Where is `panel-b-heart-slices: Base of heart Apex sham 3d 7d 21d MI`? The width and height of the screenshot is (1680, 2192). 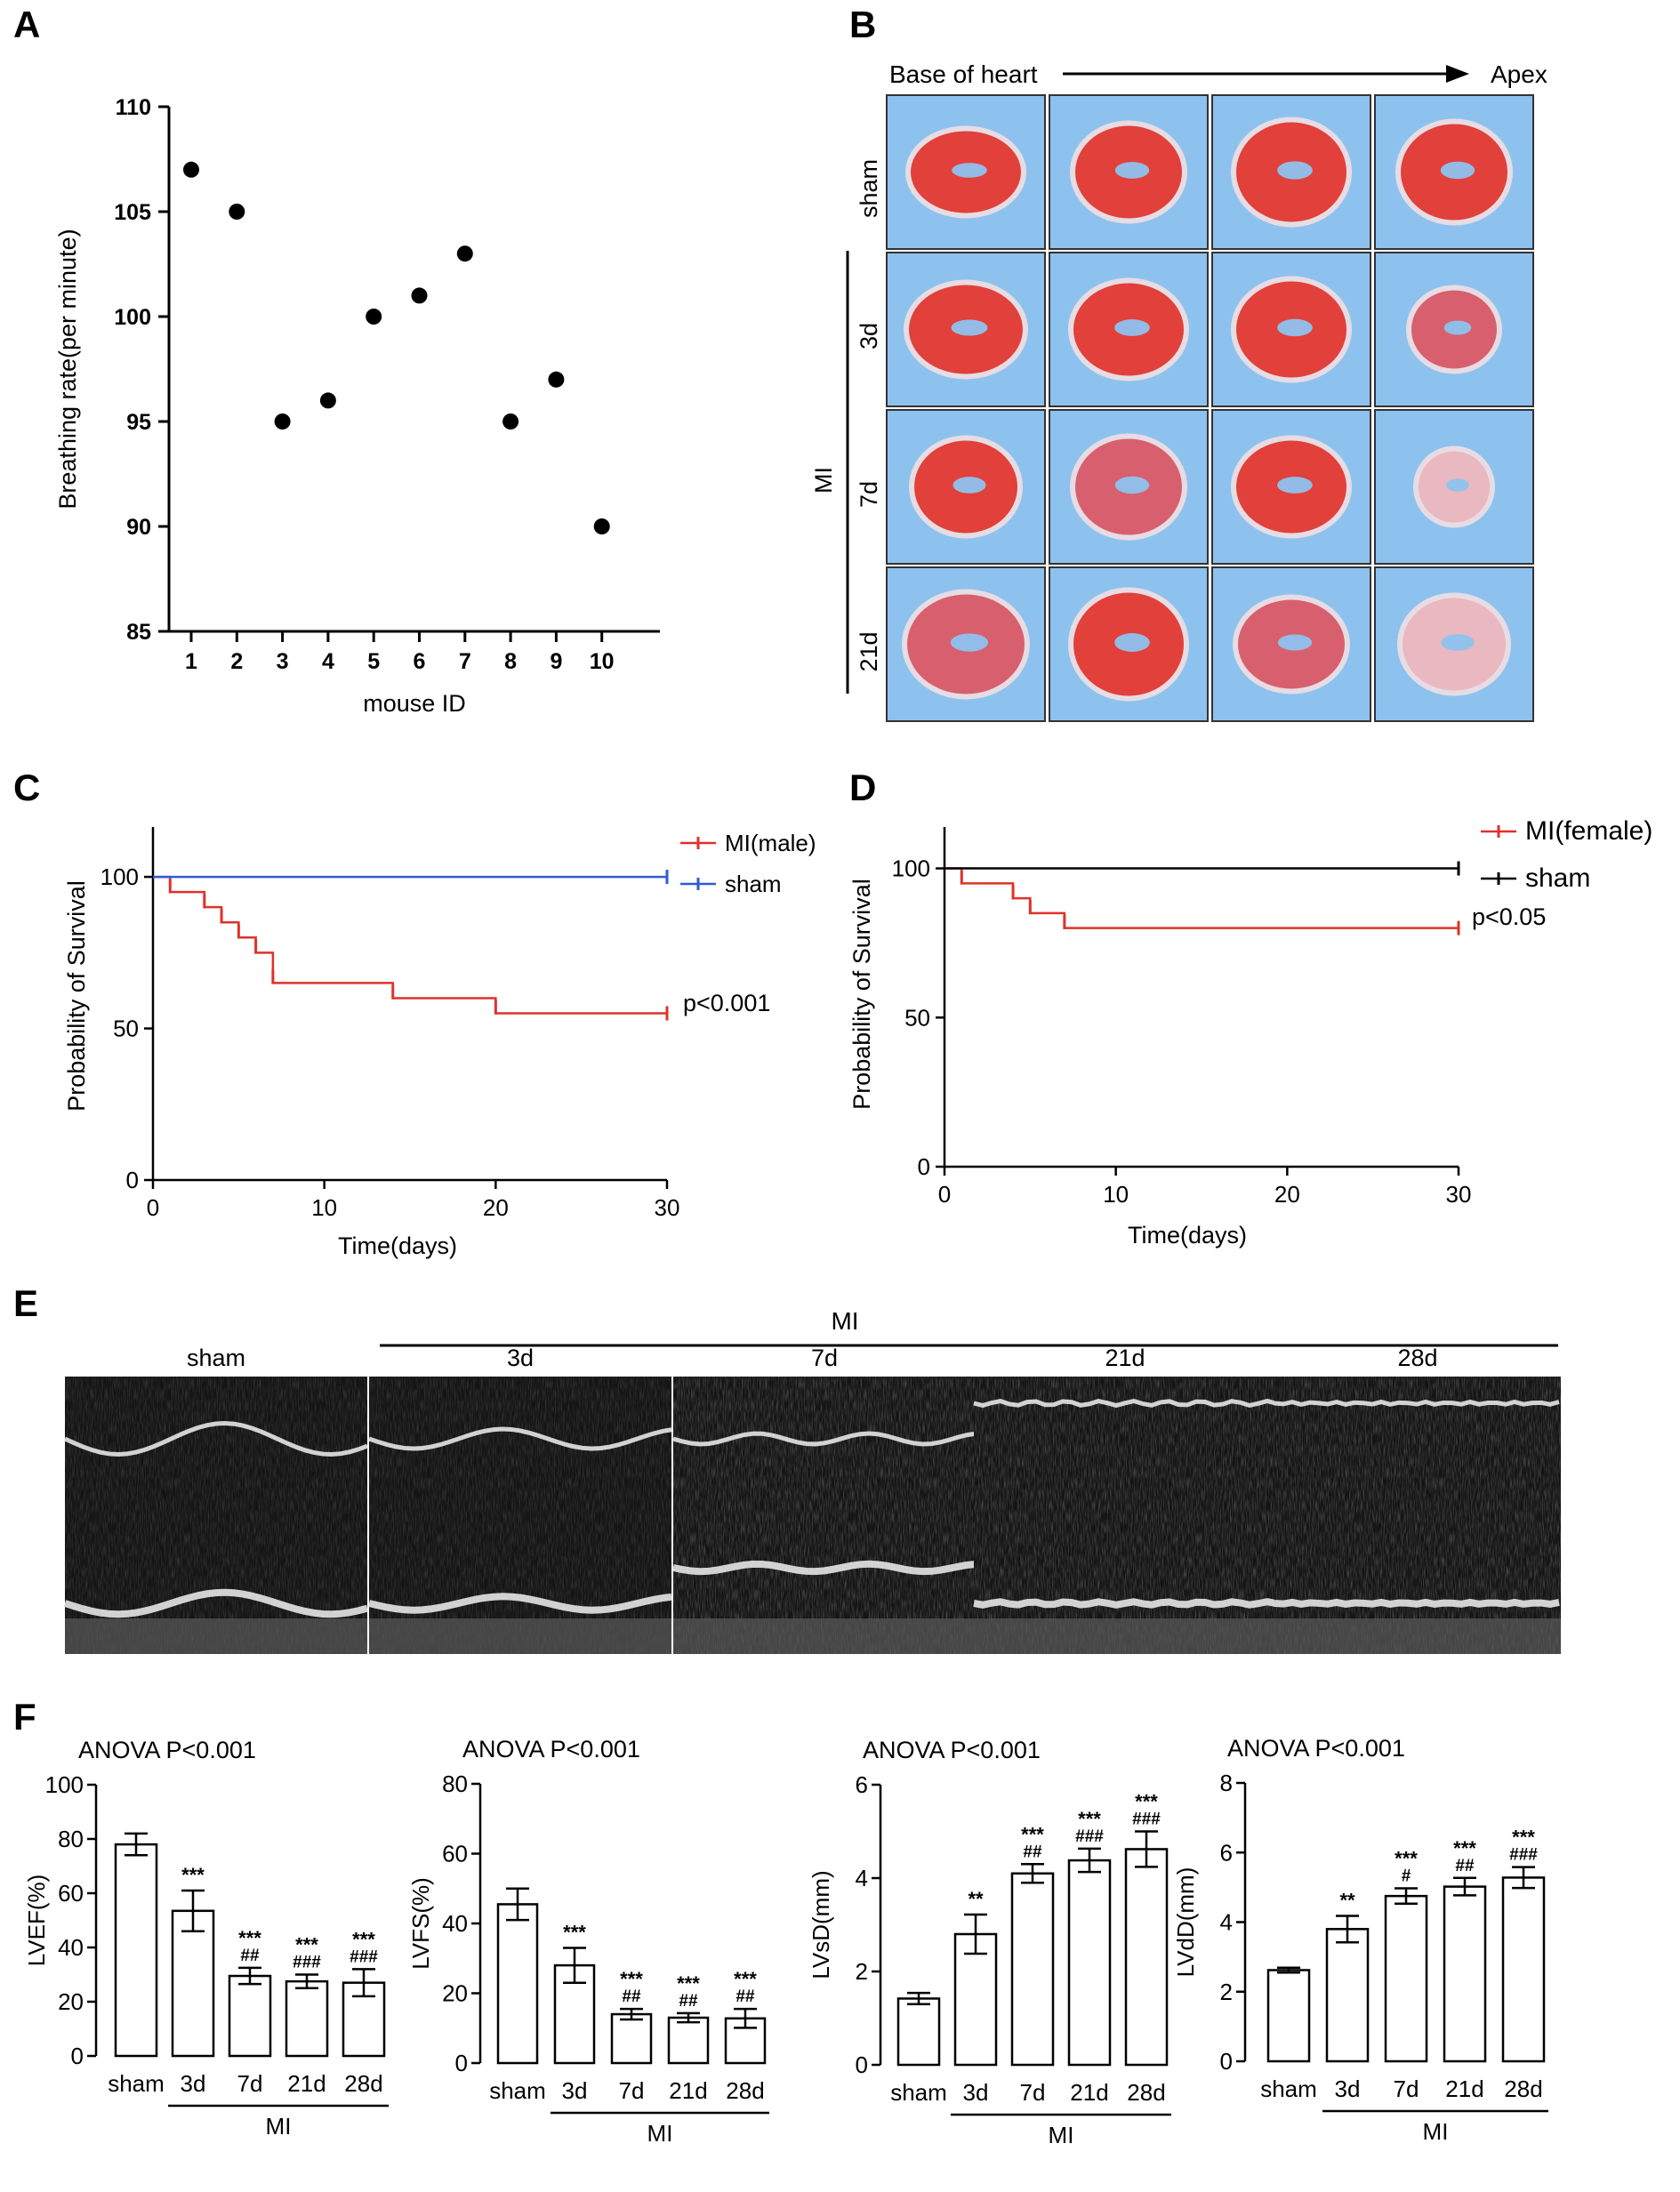
panel-b-heart-slices: Base of heart Apex sham 3d 7d 21d MI is located at coordinates (1178, 391).